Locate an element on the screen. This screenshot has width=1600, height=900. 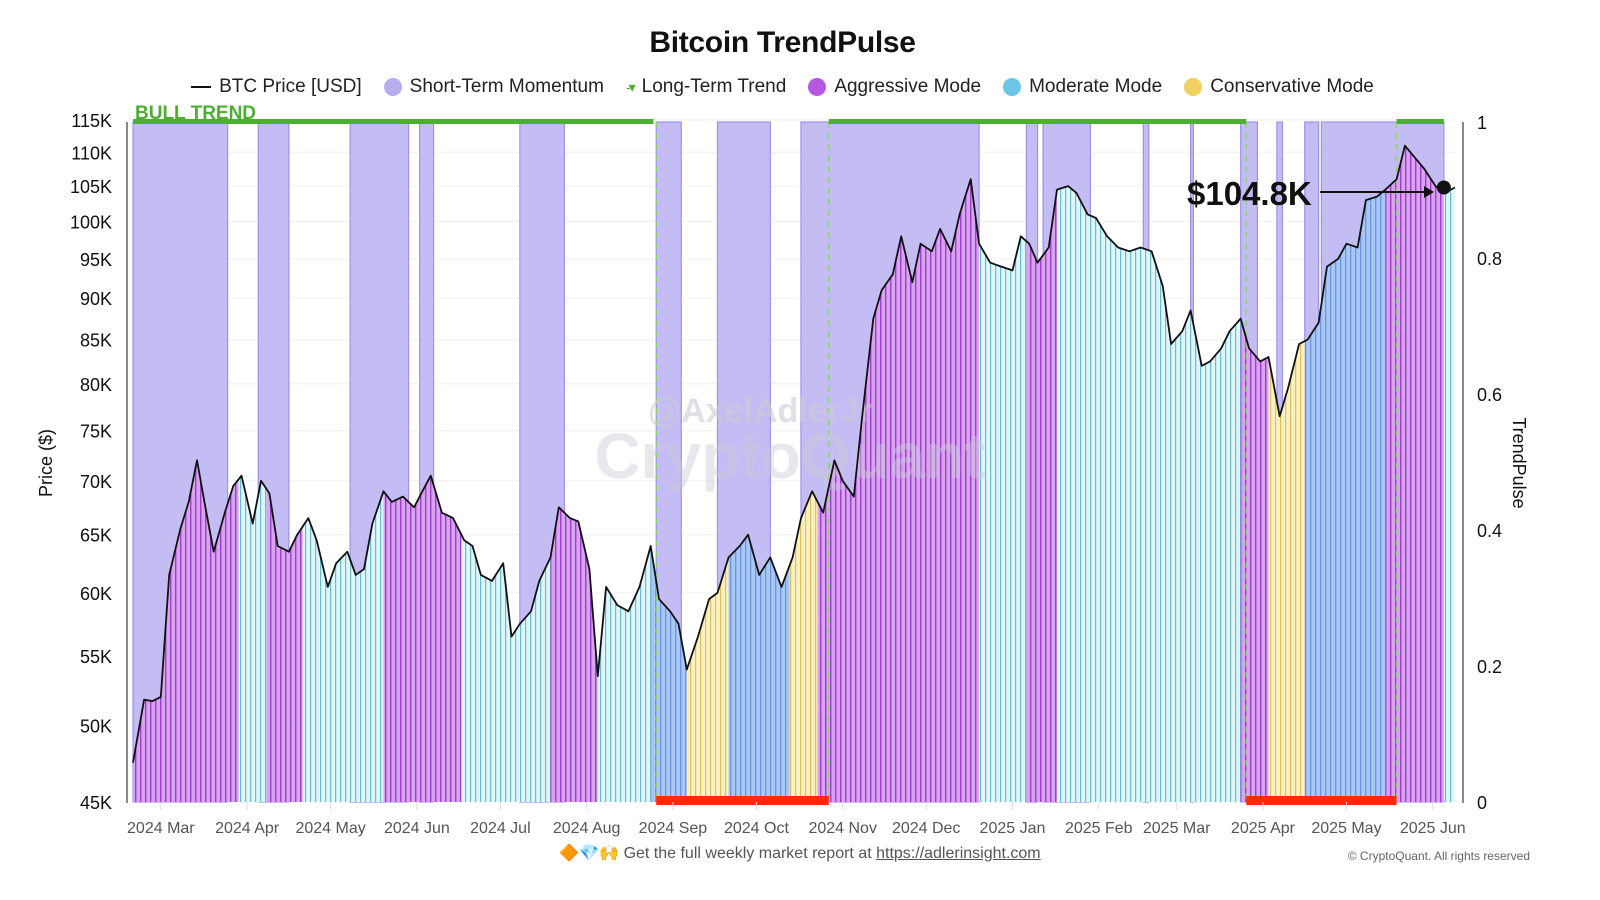
price-annotation-label: $104.8K is located at coordinates (1249, 193).